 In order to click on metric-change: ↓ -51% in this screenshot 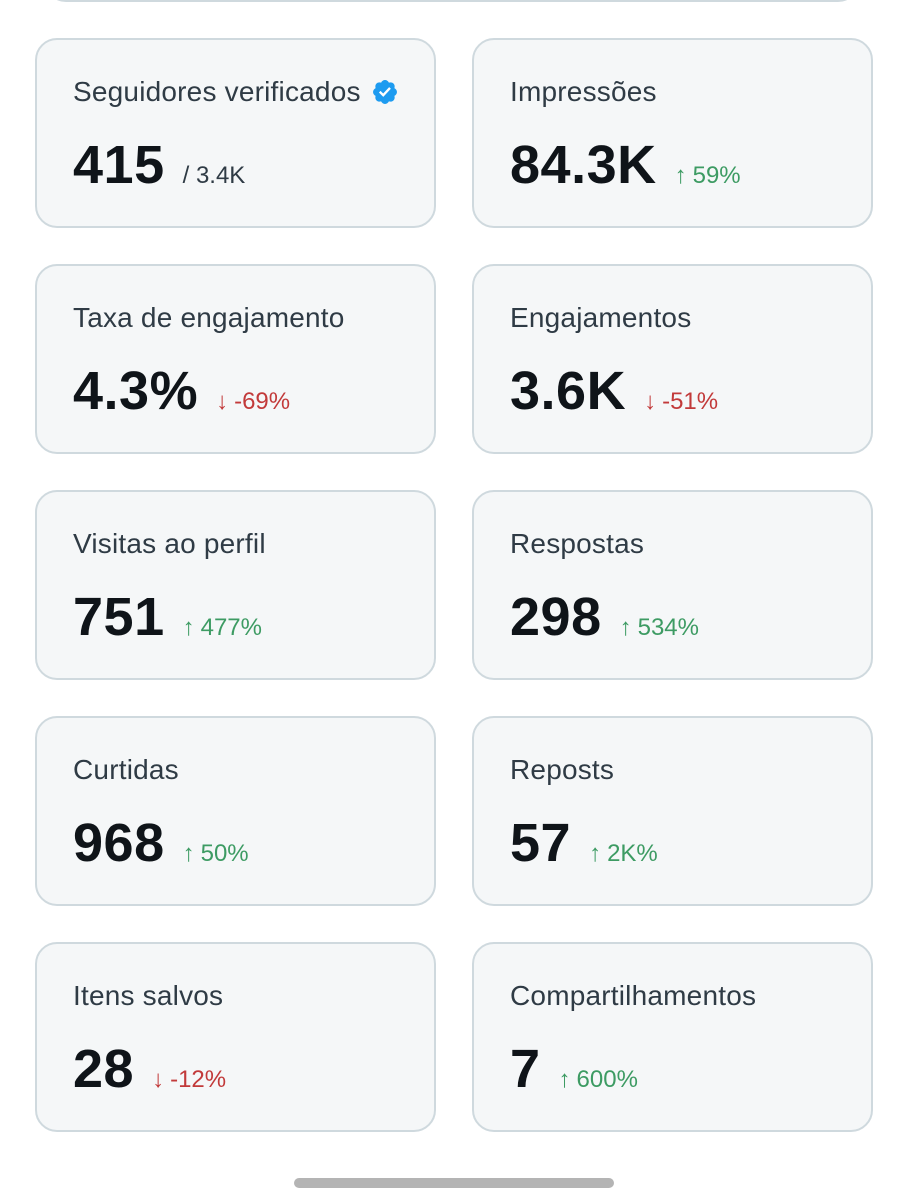, I will do `click(681, 402)`.